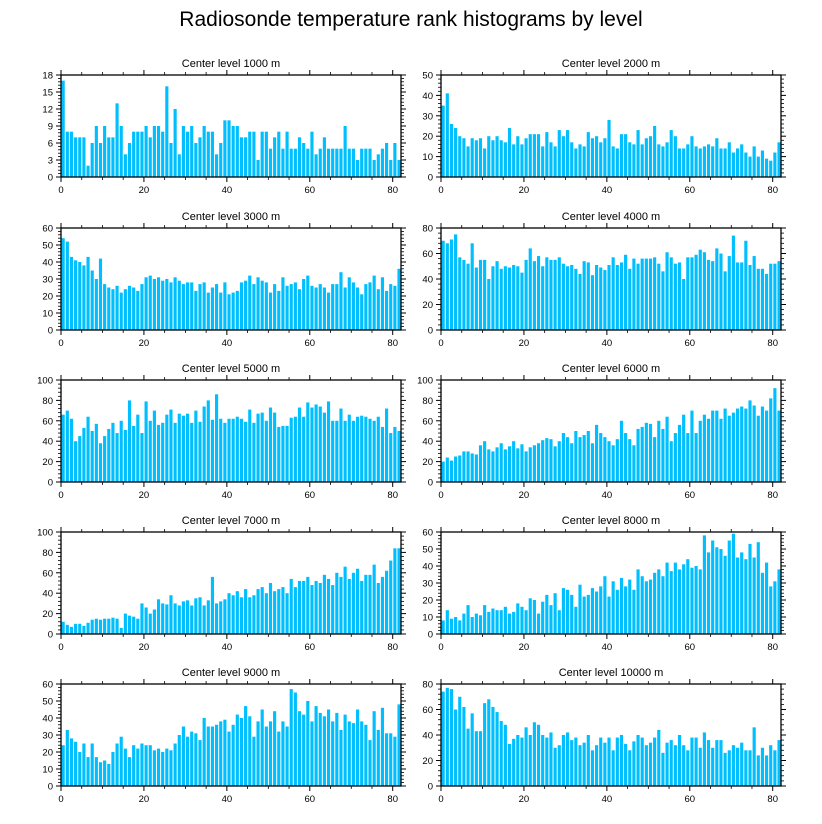 This screenshot has height=824, width=822. I want to click on y-tick-label: 15, so click(47, 93).